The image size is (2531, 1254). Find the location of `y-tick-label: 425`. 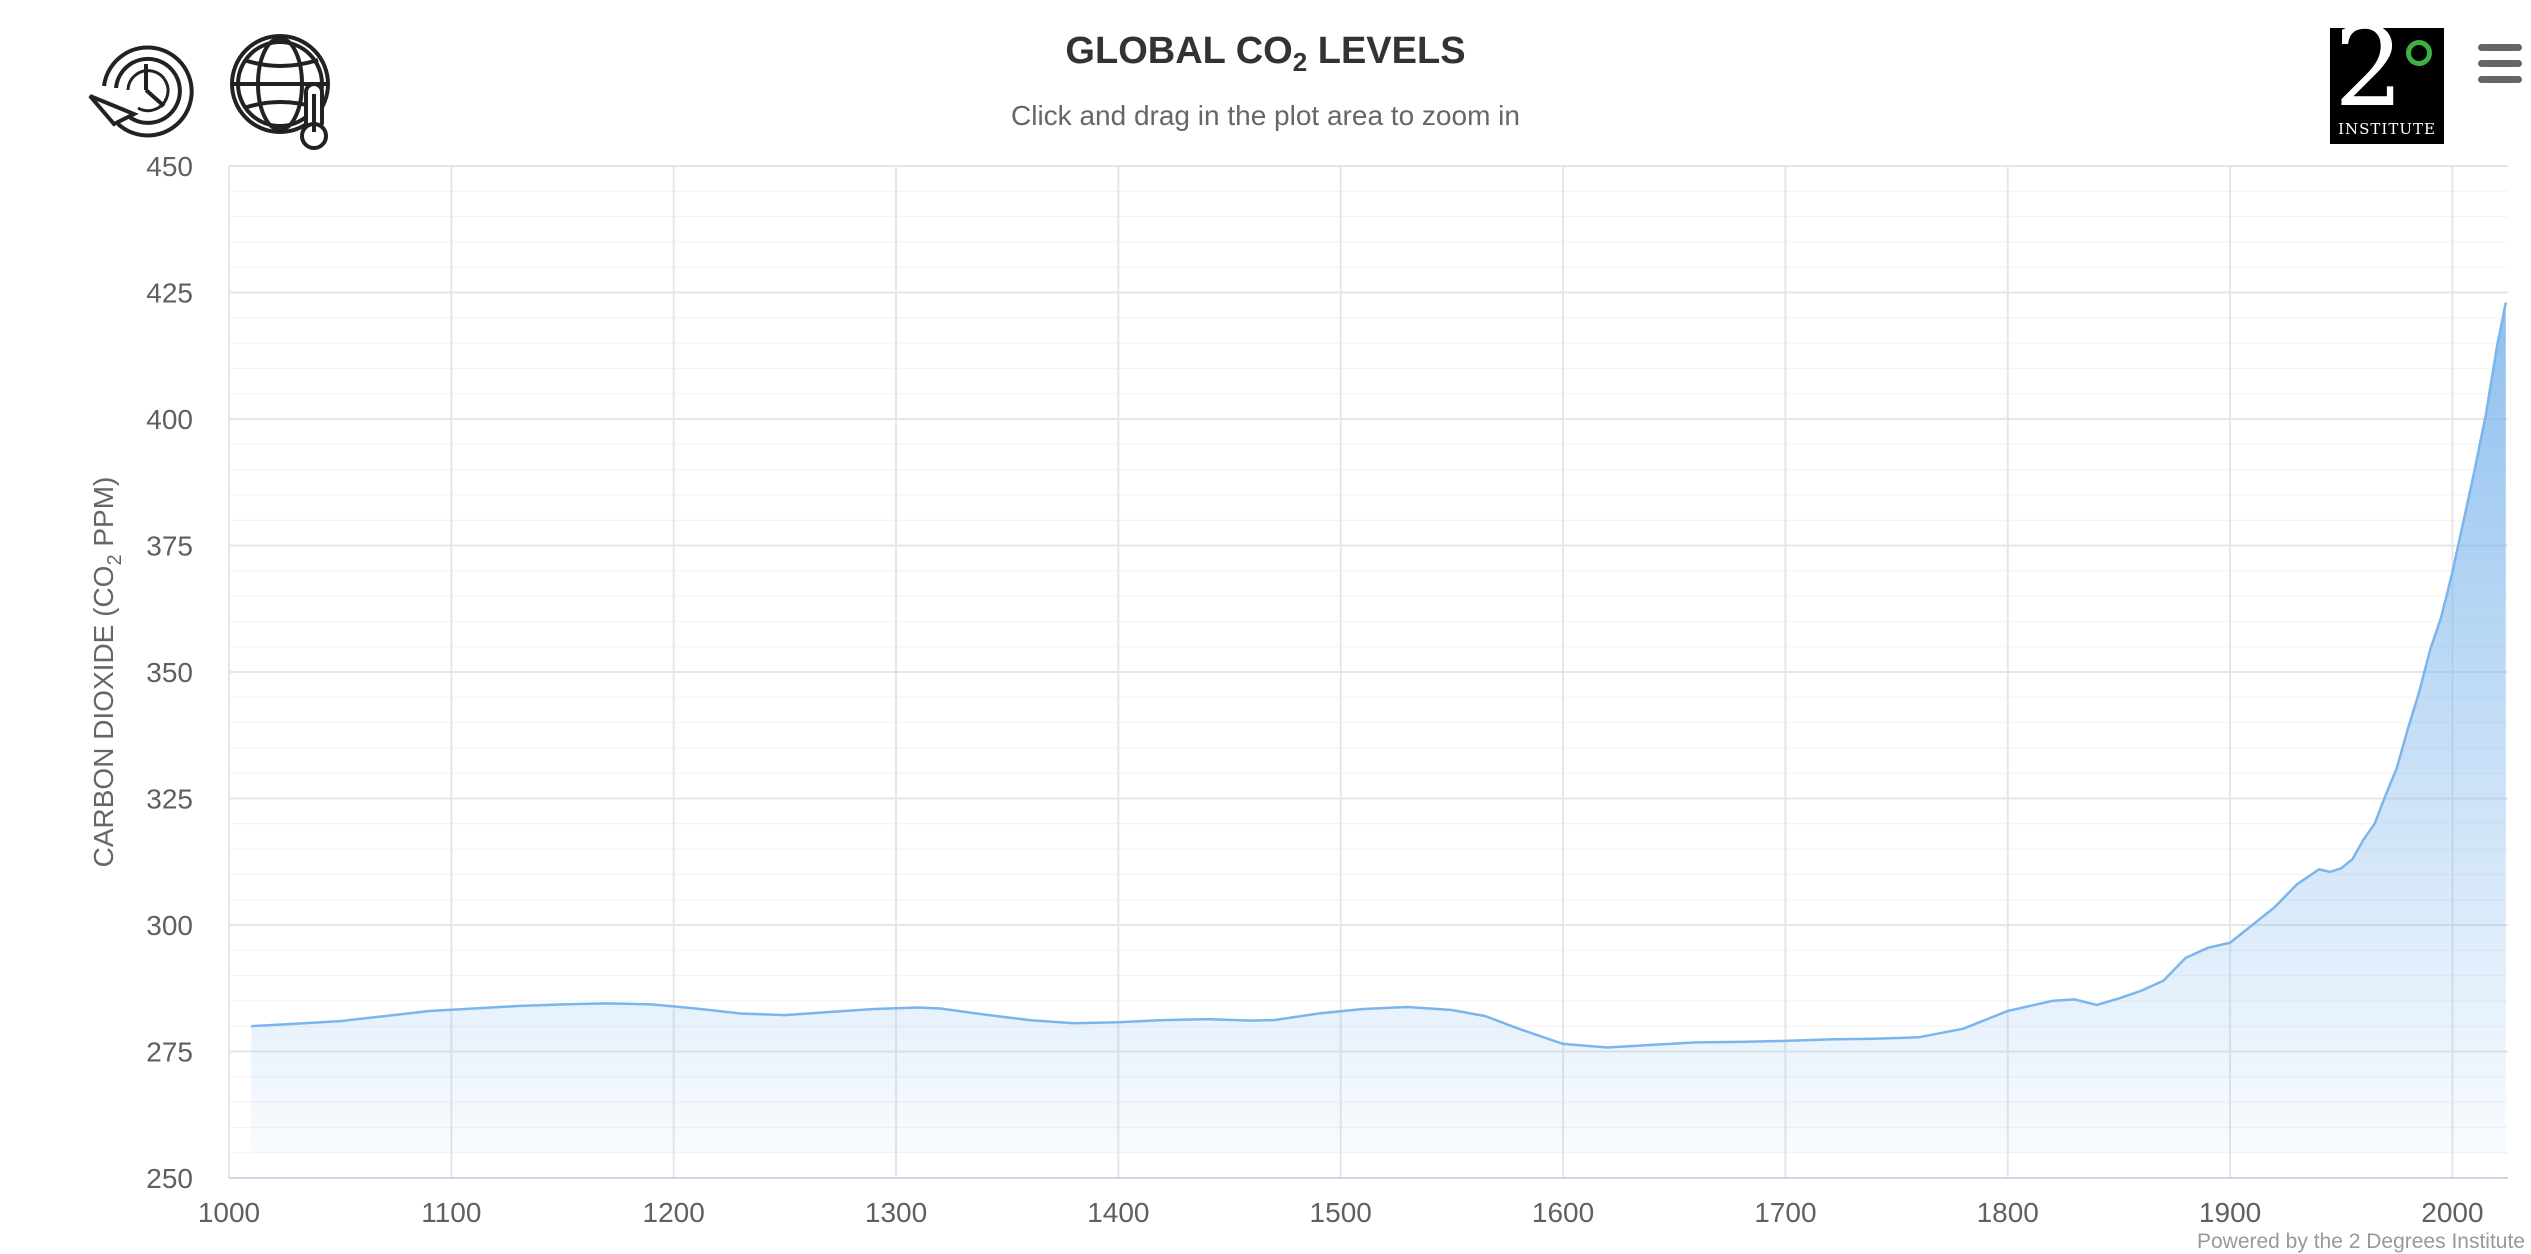

y-tick-label: 425 is located at coordinates (169, 293).